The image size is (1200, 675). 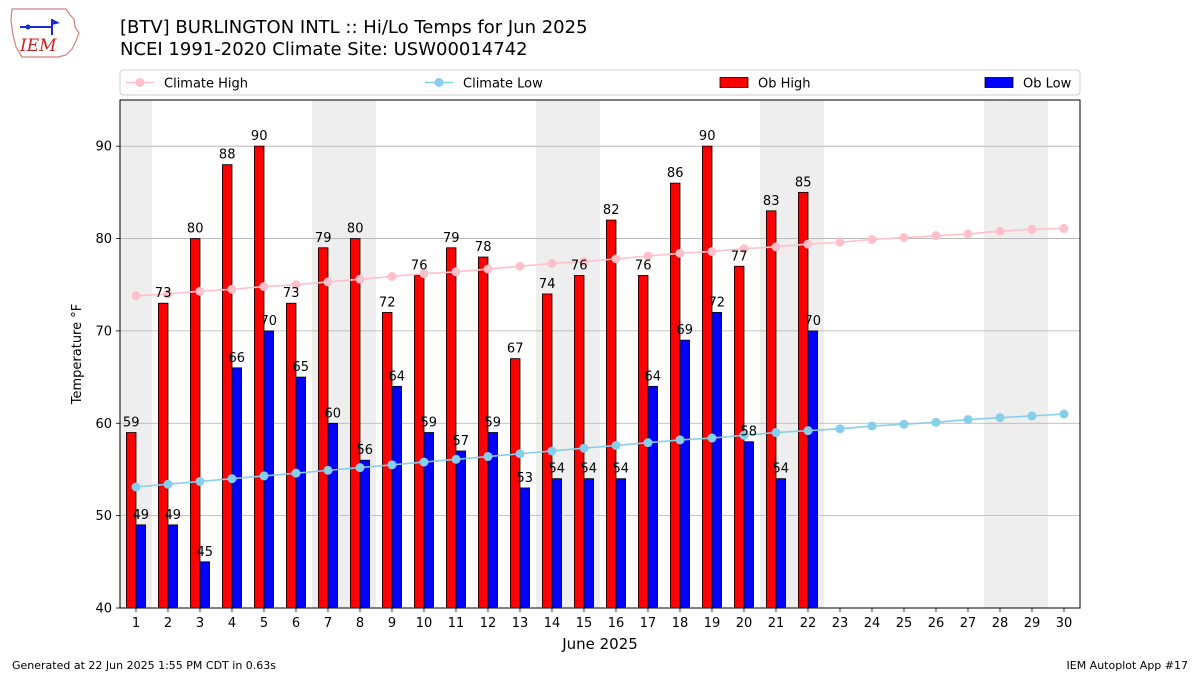 What do you see at coordinates (734, 82) in the screenshot?
I see `legend-ob-high-swatch` at bounding box center [734, 82].